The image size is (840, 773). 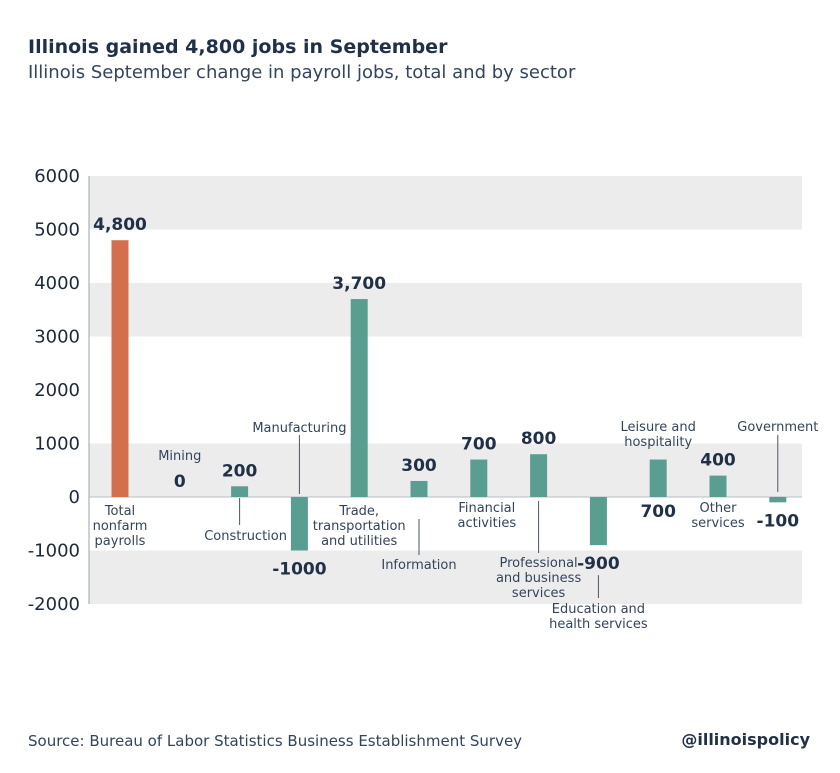 What do you see at coordinates (419, 466) in the screenshot?
I see `data-label: 300` at bounding box center [419, 466].